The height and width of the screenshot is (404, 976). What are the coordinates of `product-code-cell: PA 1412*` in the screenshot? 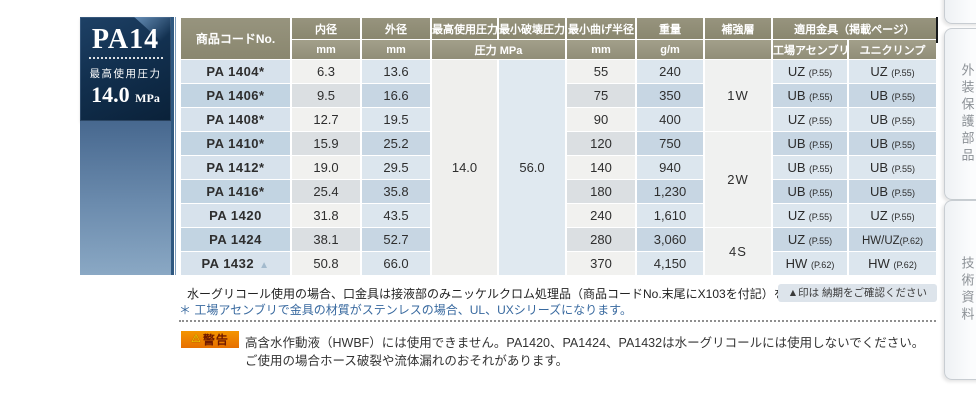 It's located at (235, 167).